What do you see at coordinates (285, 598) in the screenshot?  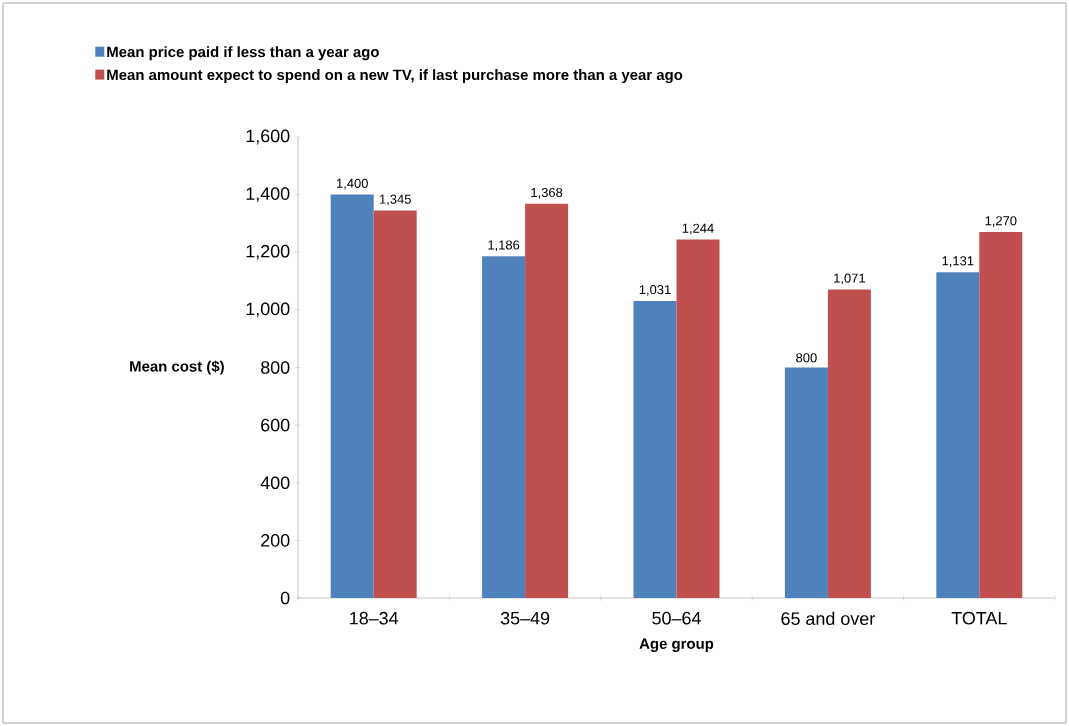 I see `y-tick-label: 0` at bounding box center [285, 598].